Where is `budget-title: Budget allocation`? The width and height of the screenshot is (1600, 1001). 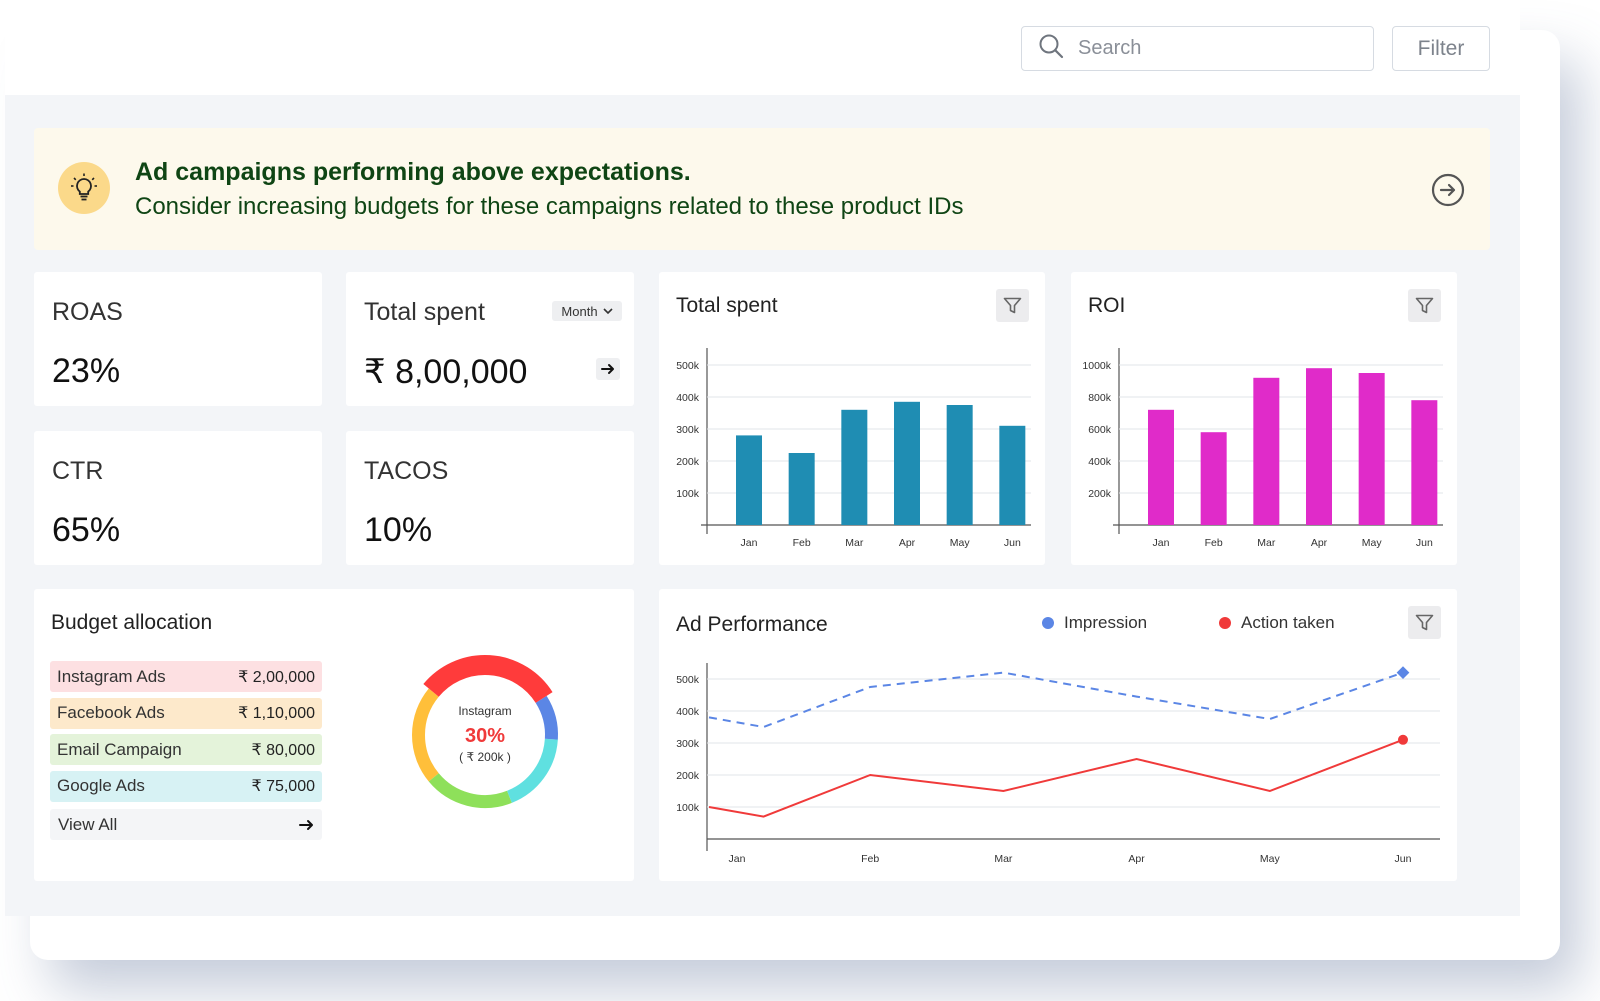
budget-title: Budget allocation is located at coordinates (132, 622).